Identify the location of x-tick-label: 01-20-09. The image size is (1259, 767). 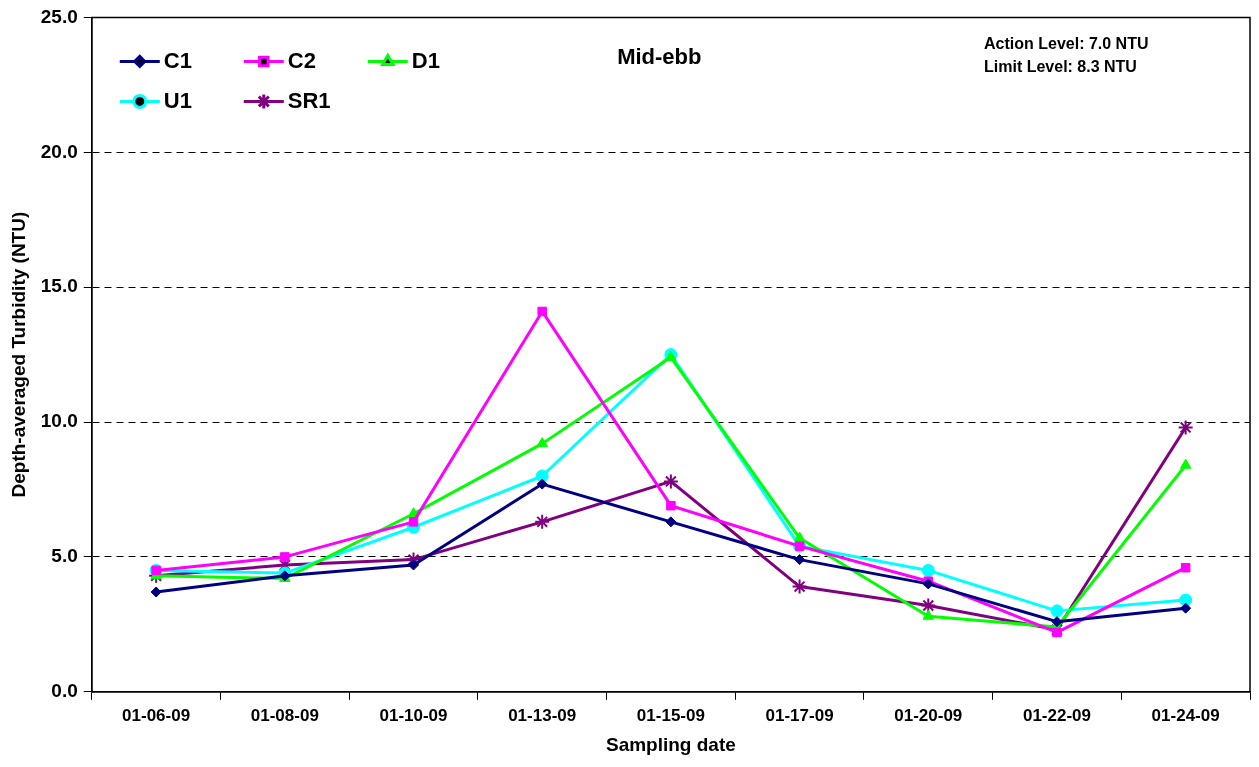
(928, 715).